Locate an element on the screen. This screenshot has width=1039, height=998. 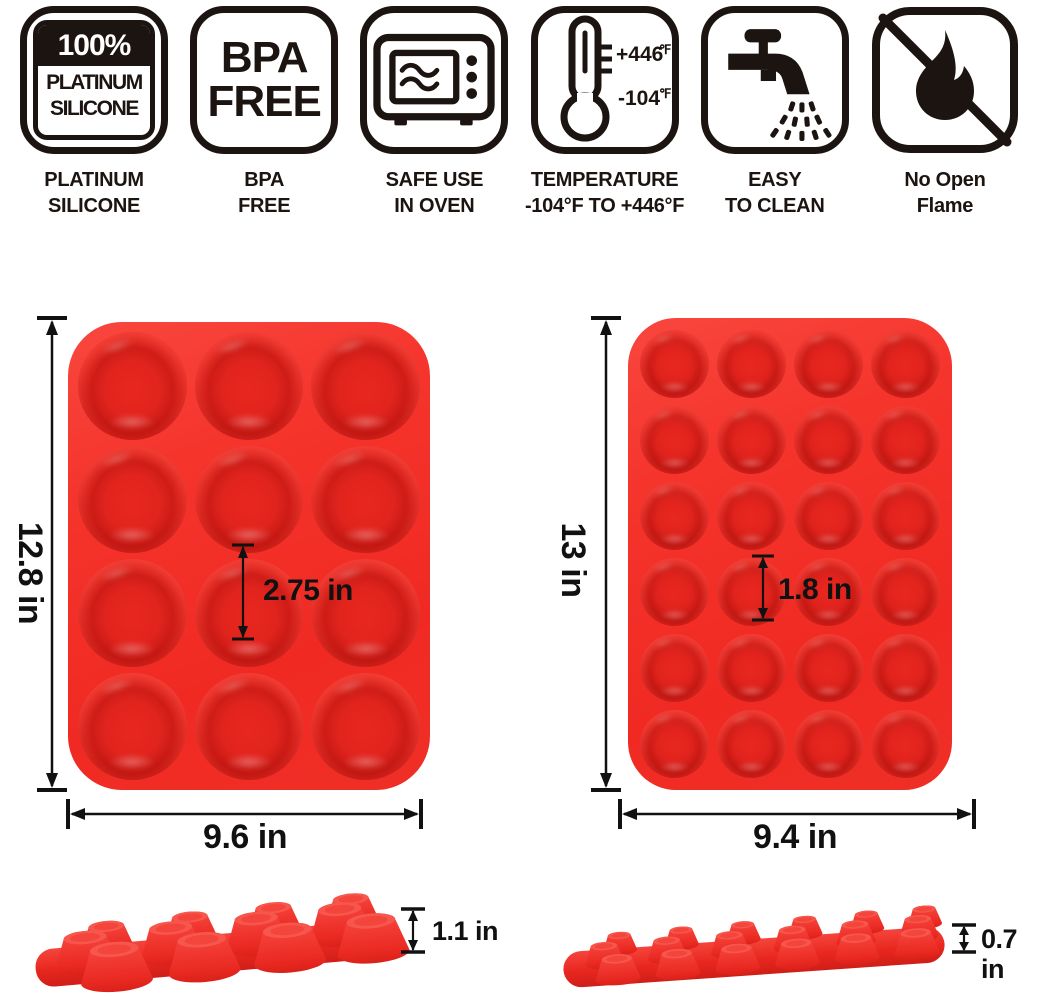
feature-label-line1: No Open is located at coordinates (945, 180).